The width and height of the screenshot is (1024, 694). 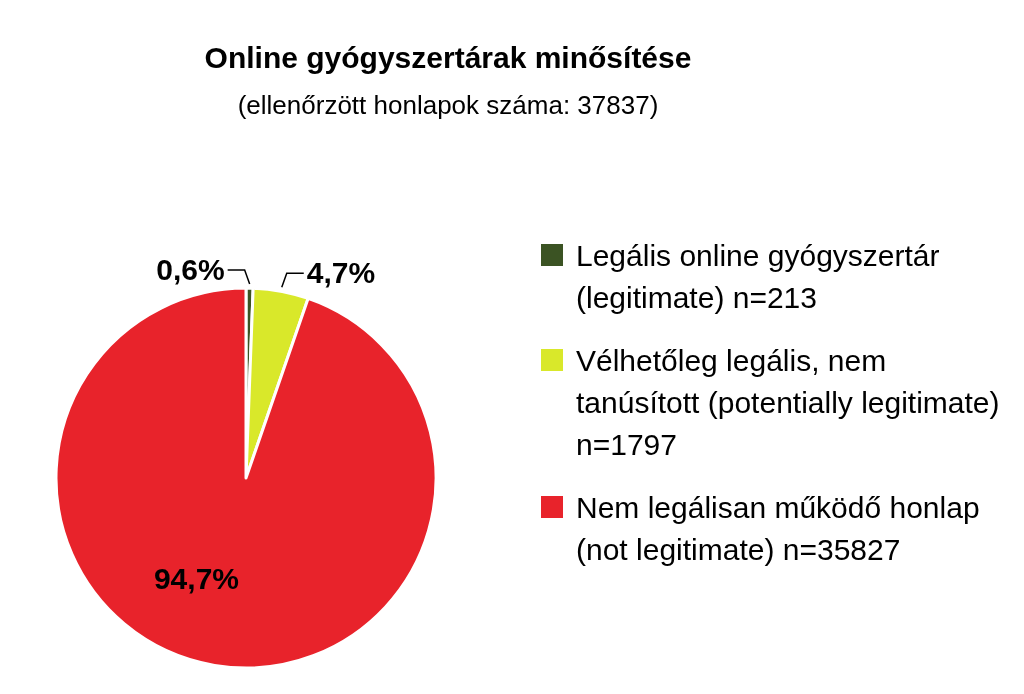 I want to click on legend-label: Legális online gyógyszertár (legitimate) n=213, so click(x=758, y=276).